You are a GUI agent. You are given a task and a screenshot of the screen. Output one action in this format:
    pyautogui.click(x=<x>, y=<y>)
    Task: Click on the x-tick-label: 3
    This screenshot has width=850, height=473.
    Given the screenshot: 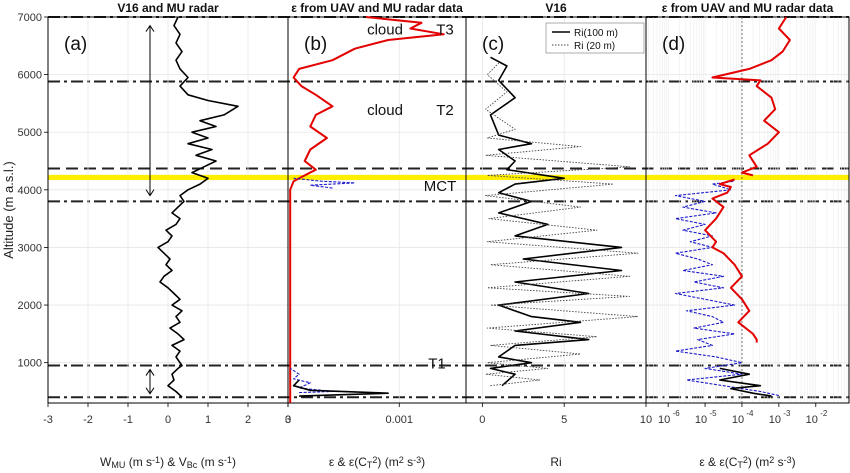 What is the action you would take?
    pyautogui.click(x=288, y=420)
    